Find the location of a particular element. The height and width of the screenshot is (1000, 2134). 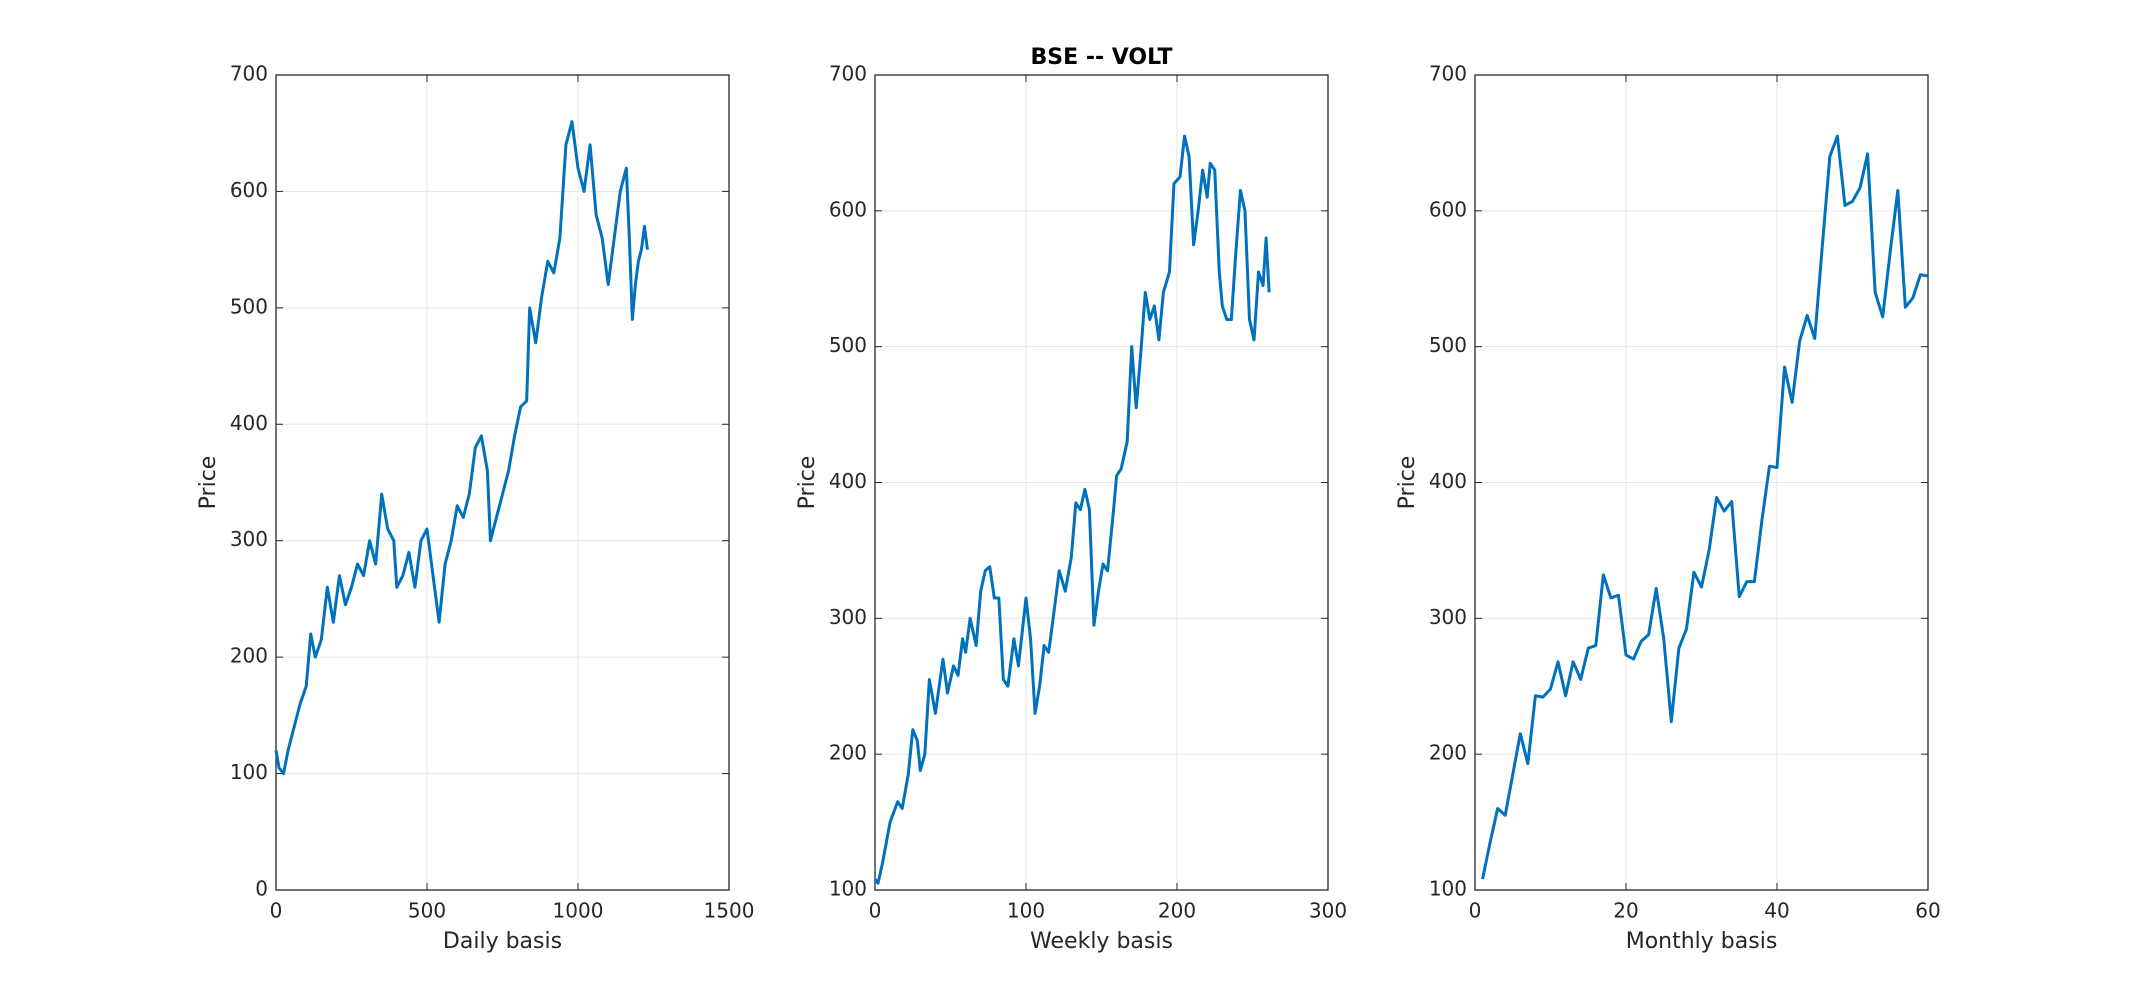

x-tick-label: 500 is located at coordinates (427, 911).